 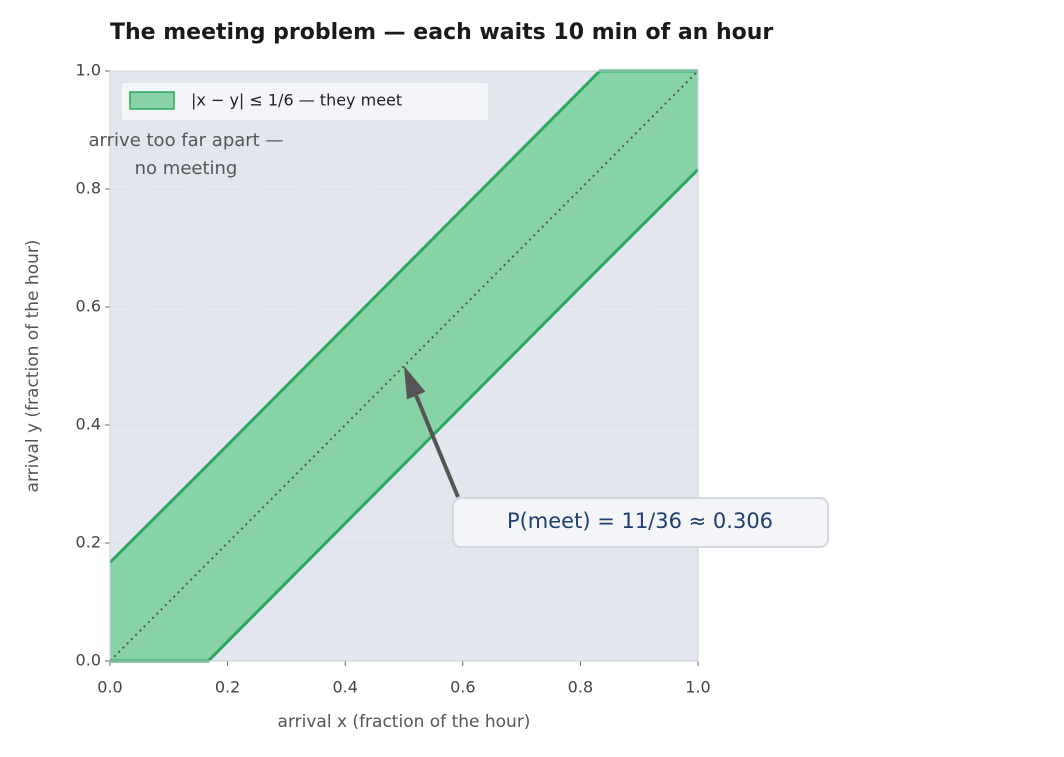 I want to click on x-tick-label: 1.0, so click(x=697, y=687).